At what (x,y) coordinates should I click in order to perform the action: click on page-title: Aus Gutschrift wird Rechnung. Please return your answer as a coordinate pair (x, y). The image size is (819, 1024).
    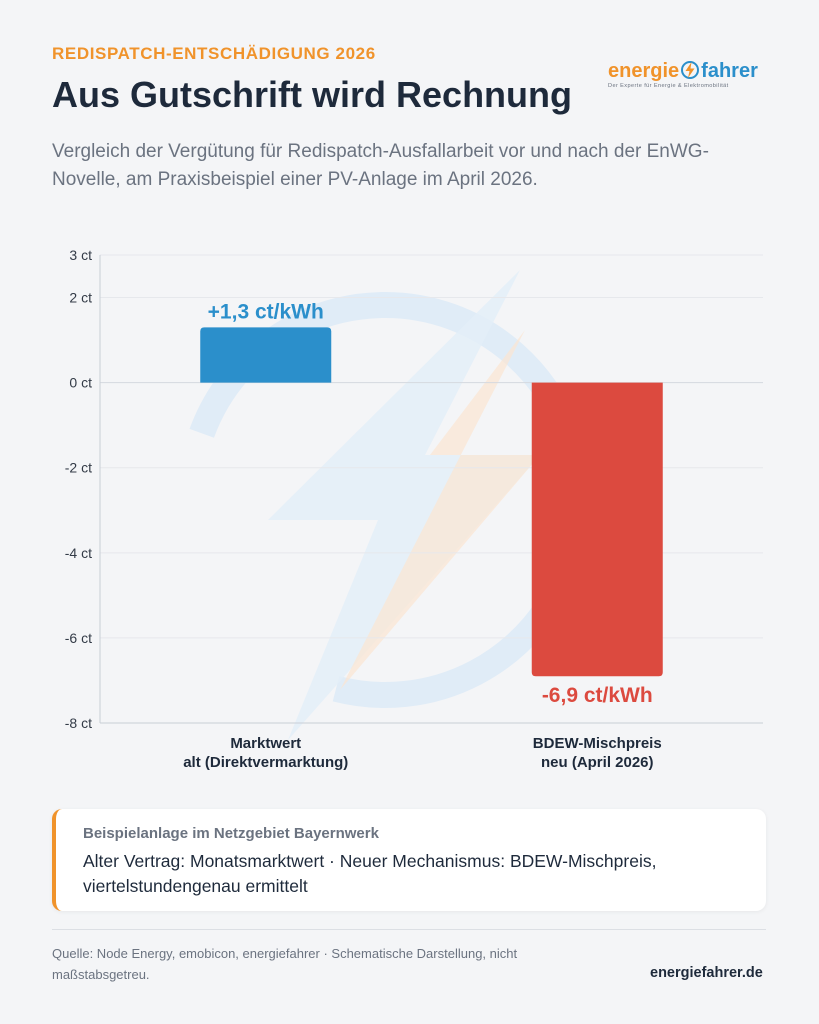
    Looking at the image, I should click on (312, 94).